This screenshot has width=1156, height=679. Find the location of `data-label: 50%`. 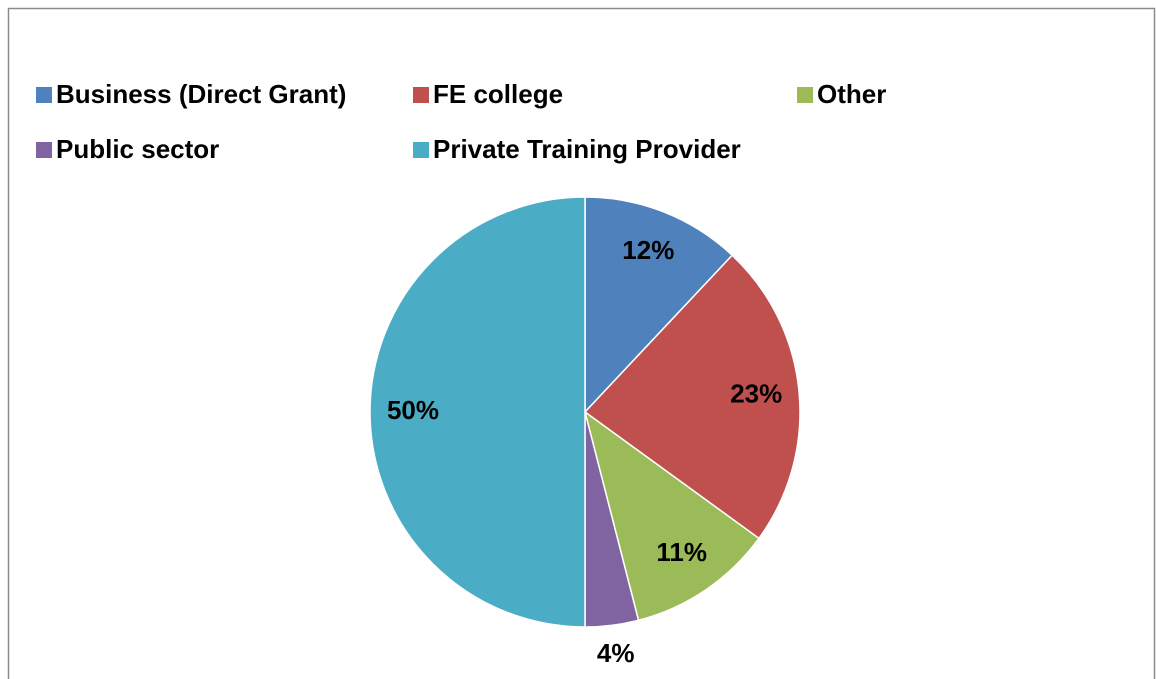

data-label: 50% is located at coordinates (413, 410).